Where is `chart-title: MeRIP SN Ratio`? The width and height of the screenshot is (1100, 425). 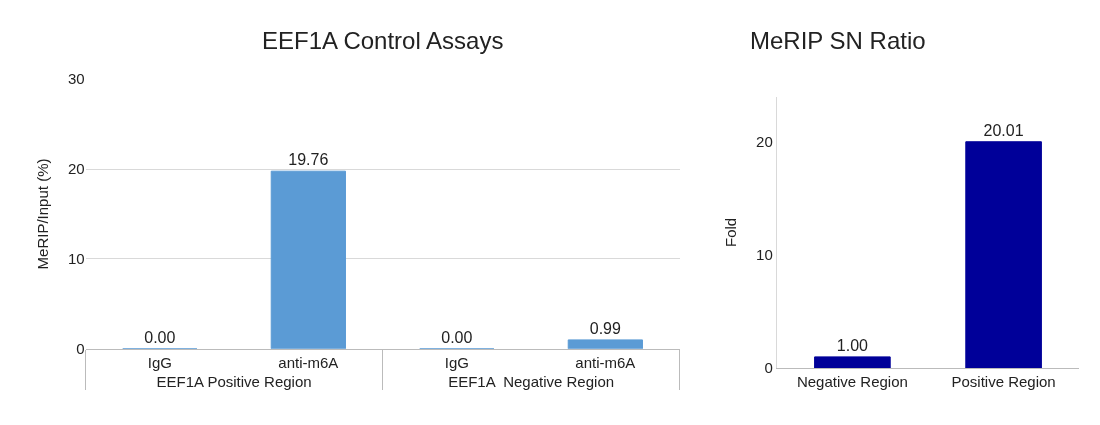 chart-title: MeRIP SN Ratio is located at coordinates (838, 40).